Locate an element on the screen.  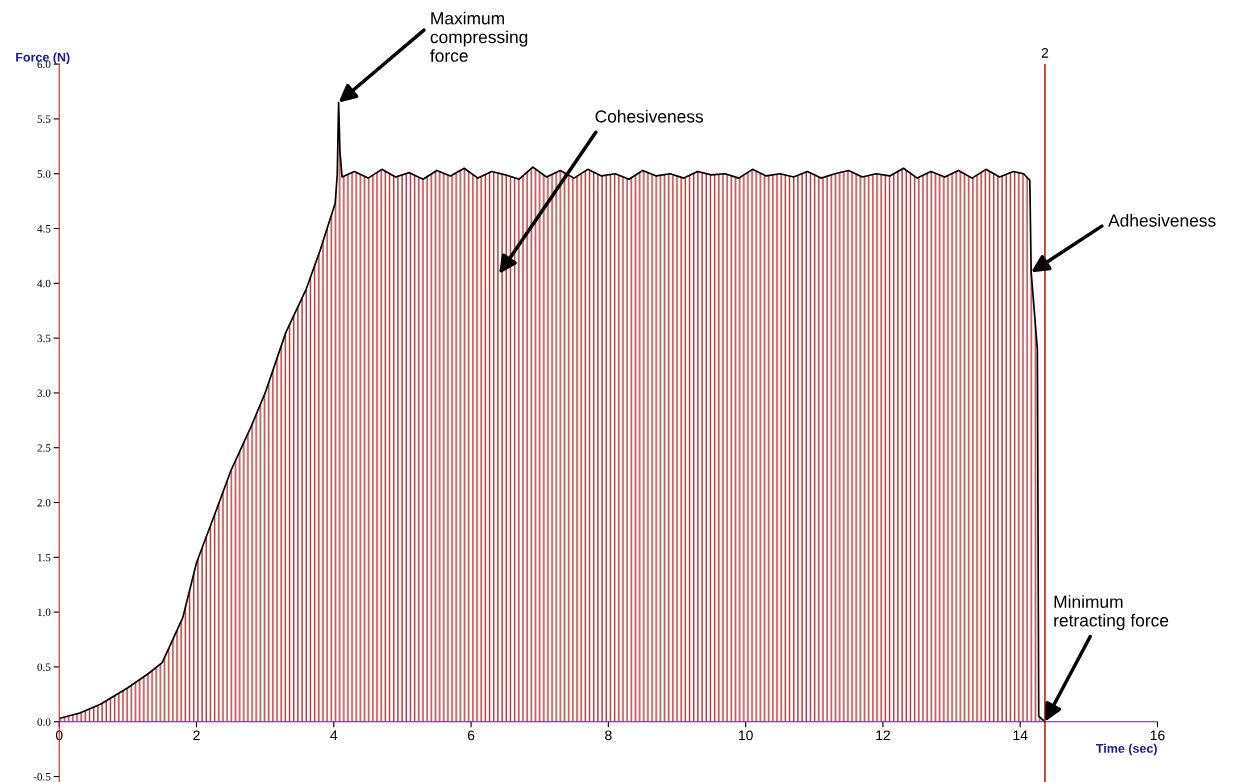
y-tick-label: 2.0 is located at coordinates (44, 502).